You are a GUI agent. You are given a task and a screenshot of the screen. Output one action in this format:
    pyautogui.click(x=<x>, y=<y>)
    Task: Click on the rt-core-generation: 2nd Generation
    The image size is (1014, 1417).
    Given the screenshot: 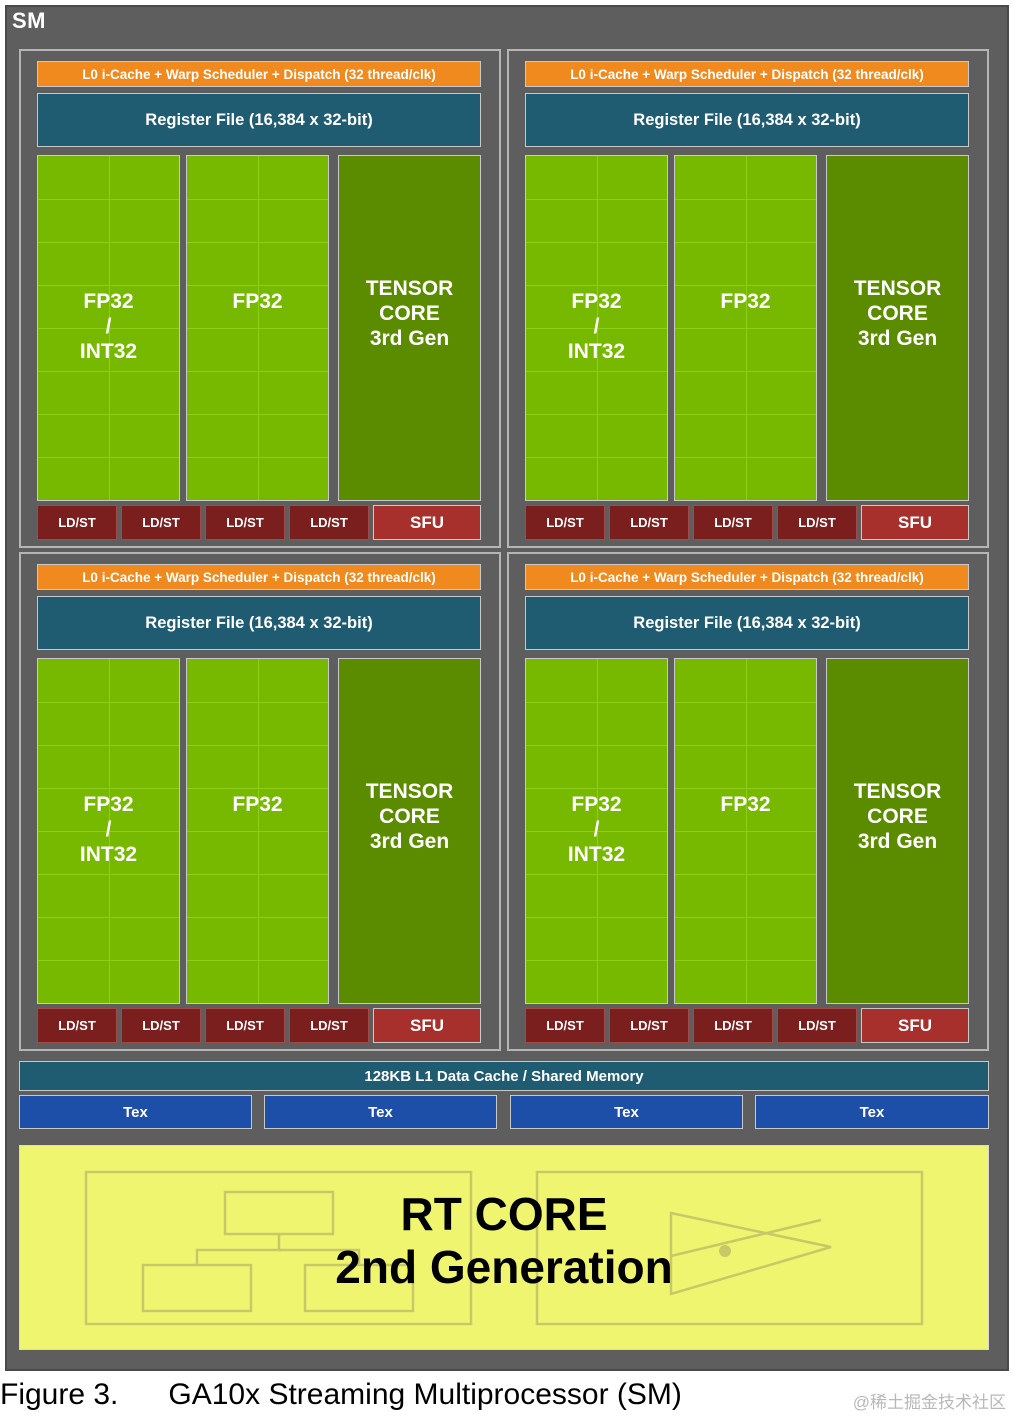 What is the action you would take?
    pyautogui.click(x=504, y=1267)
    